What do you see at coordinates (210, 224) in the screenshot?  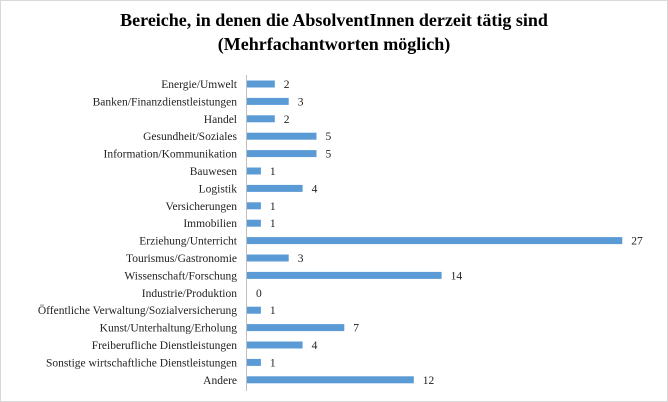 I see `category-label: Immobilien` at bounding box center [210, 224].